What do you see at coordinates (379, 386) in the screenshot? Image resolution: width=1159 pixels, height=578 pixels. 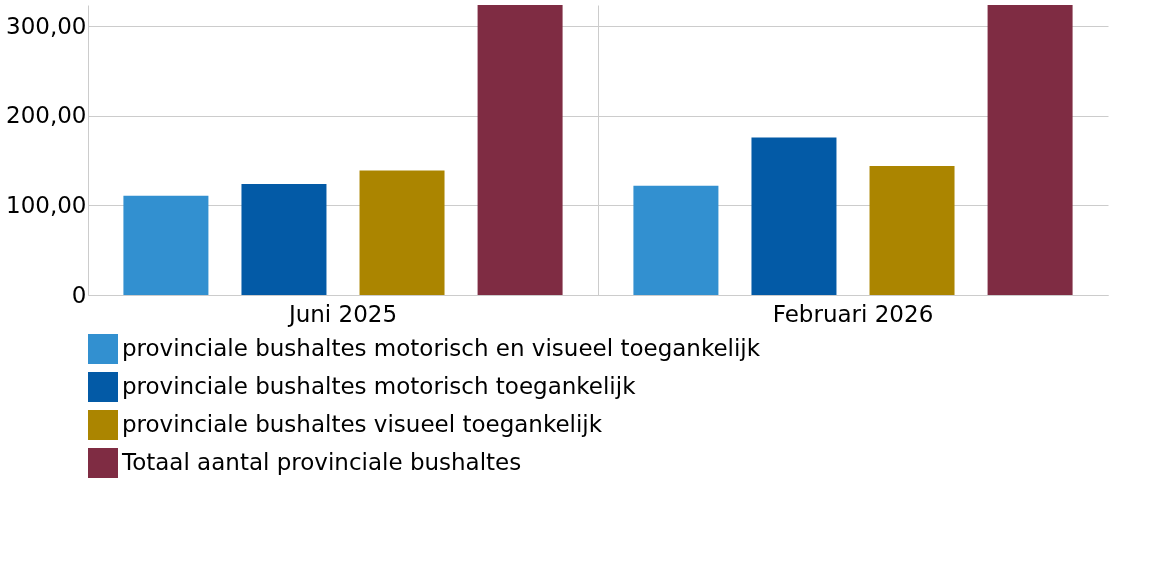 I see `legend-label: provinciale bushaltes motorisch toegankelijk` at bounding box center [379, 386].